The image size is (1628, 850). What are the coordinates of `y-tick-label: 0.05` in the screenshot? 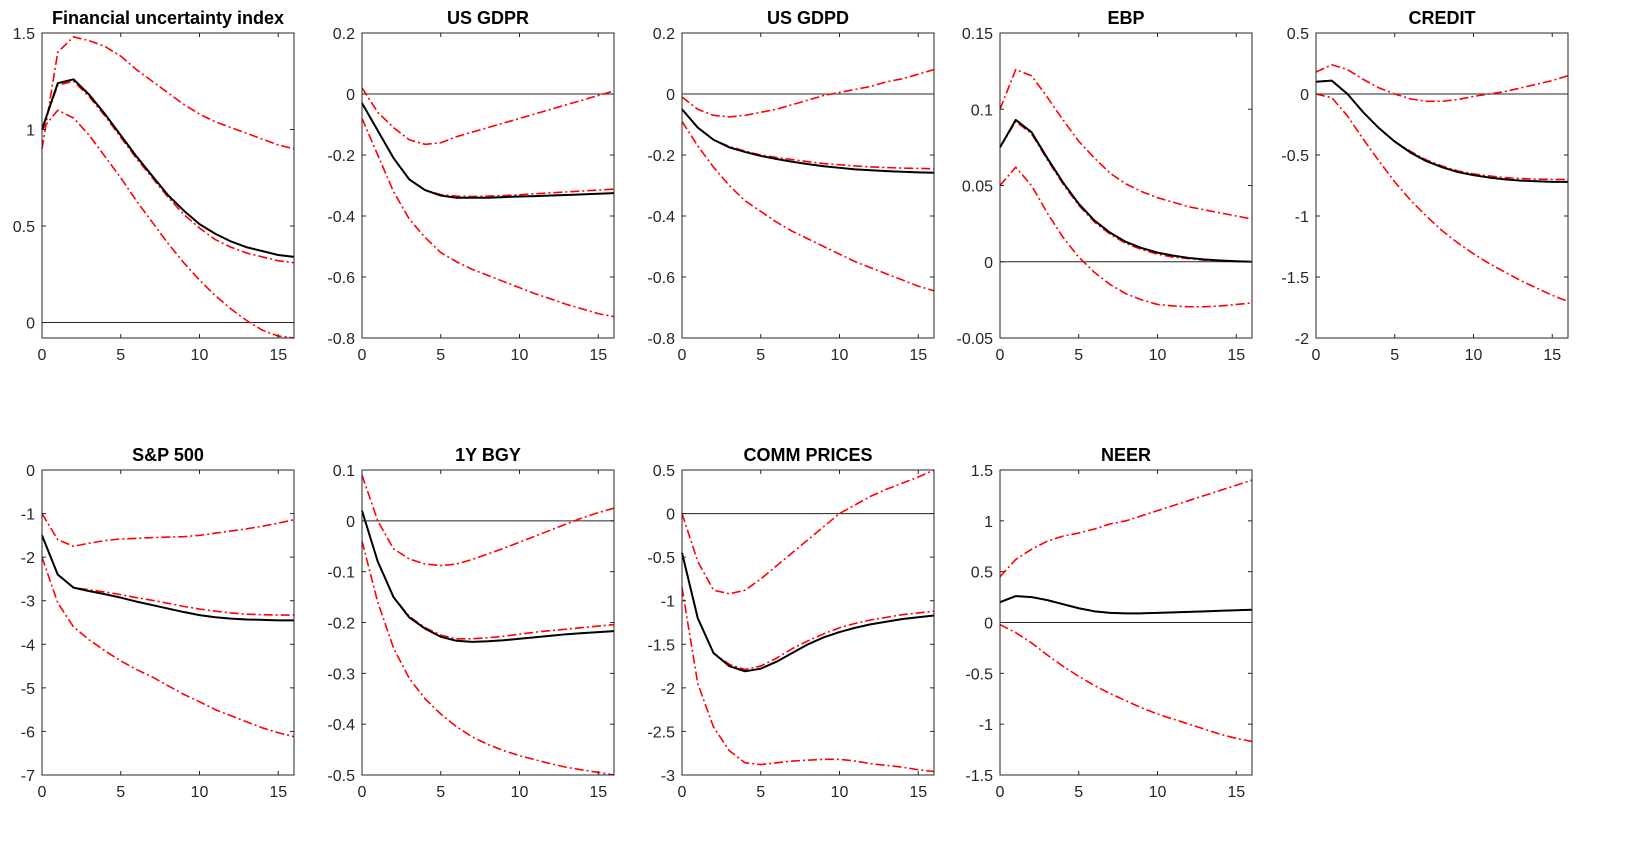 It's located at (977, 187).